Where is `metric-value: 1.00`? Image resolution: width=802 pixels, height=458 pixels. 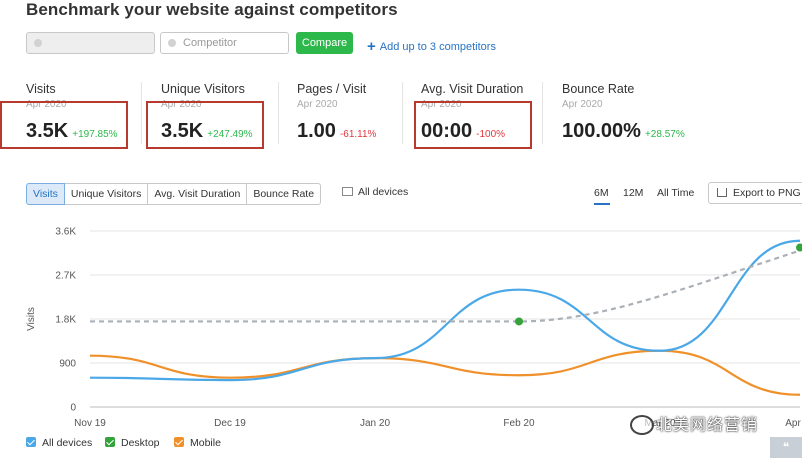 metric-value: 1.00 is located at coordinates (316, 131).